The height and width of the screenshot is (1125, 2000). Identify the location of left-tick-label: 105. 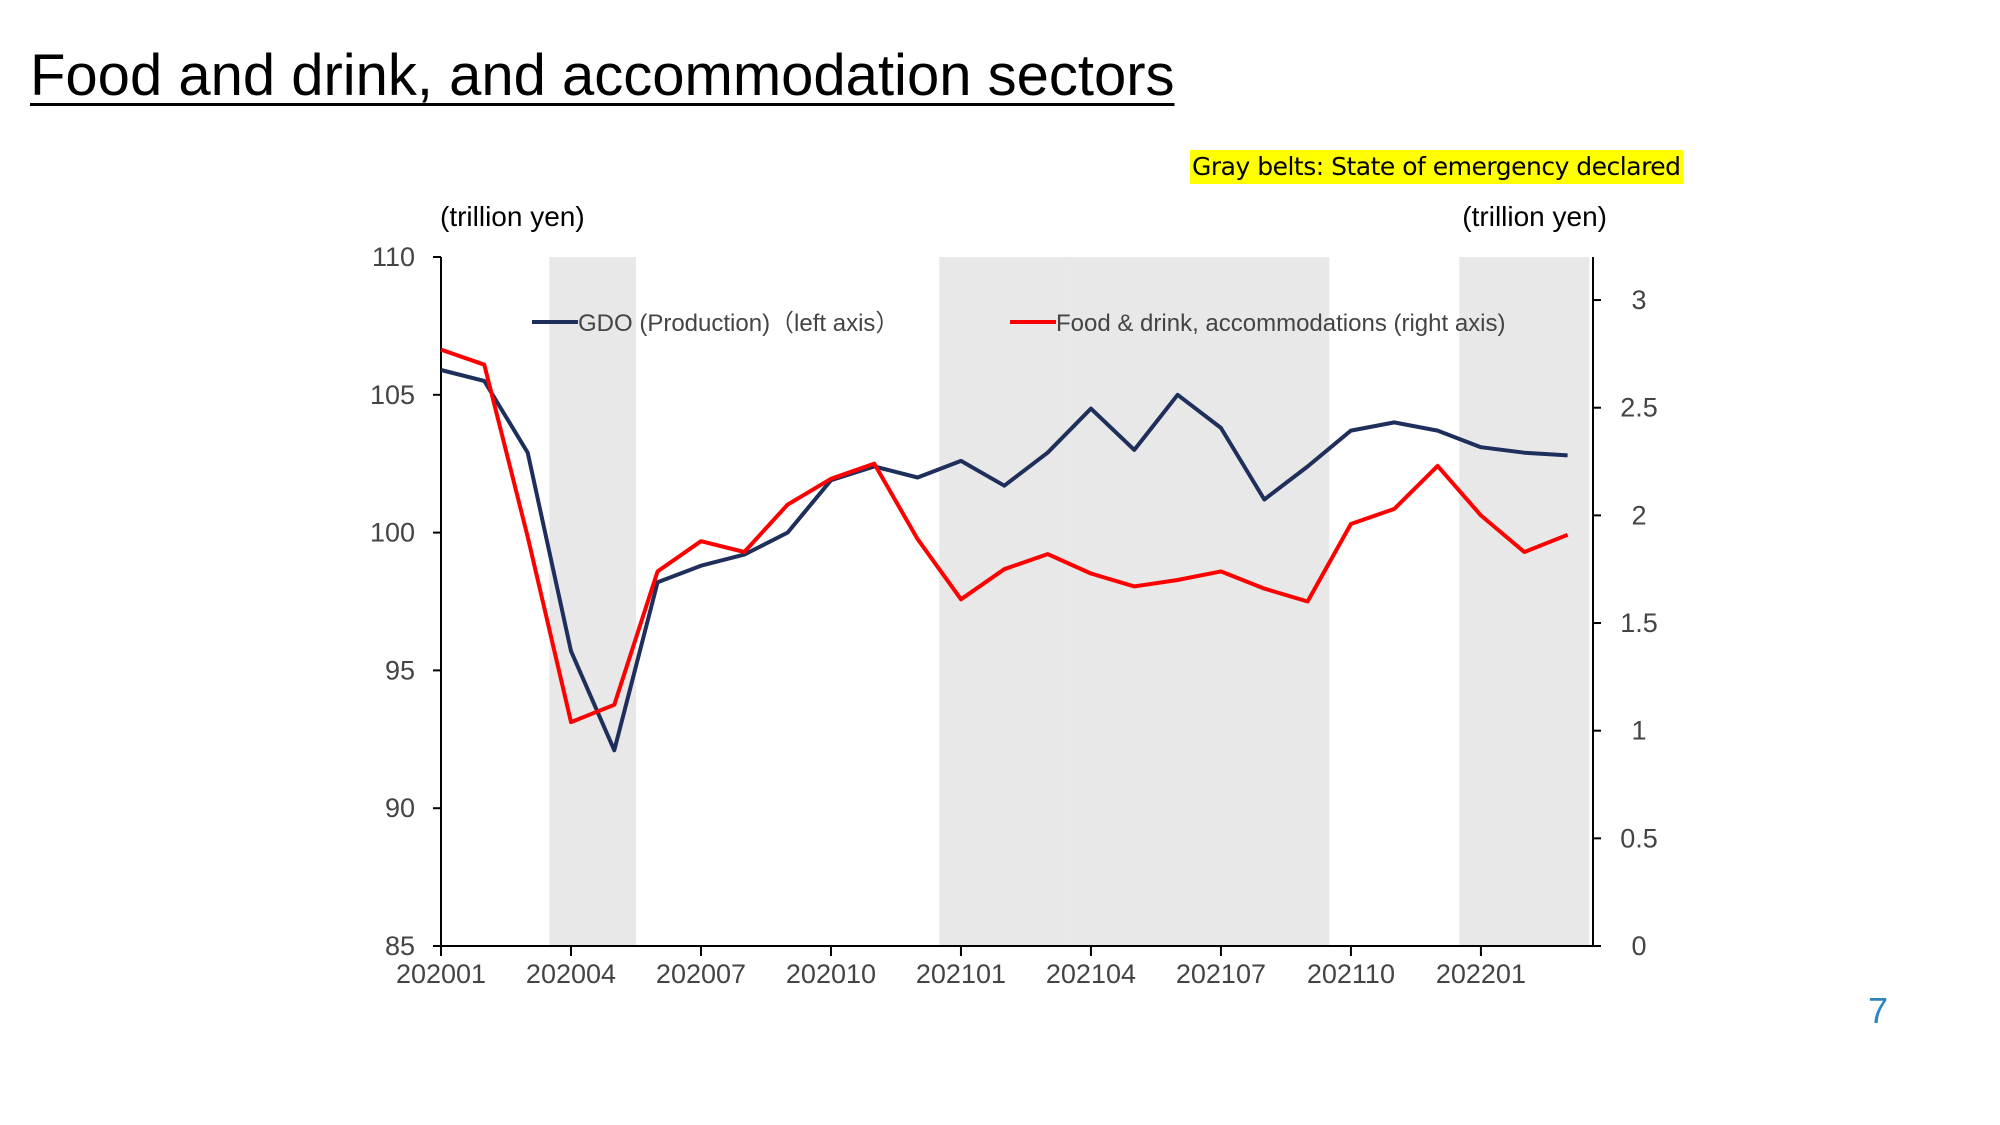
(392, 395).